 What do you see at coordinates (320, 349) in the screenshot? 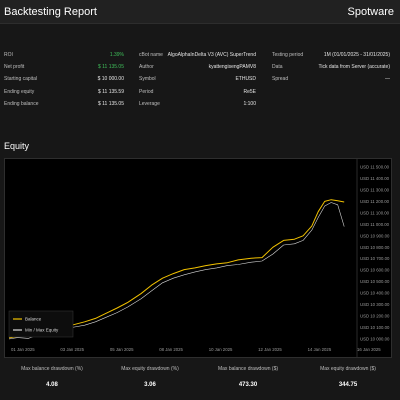
I see `x-tick-label: 14 Jan 2025` at bounding box center [320, 349].